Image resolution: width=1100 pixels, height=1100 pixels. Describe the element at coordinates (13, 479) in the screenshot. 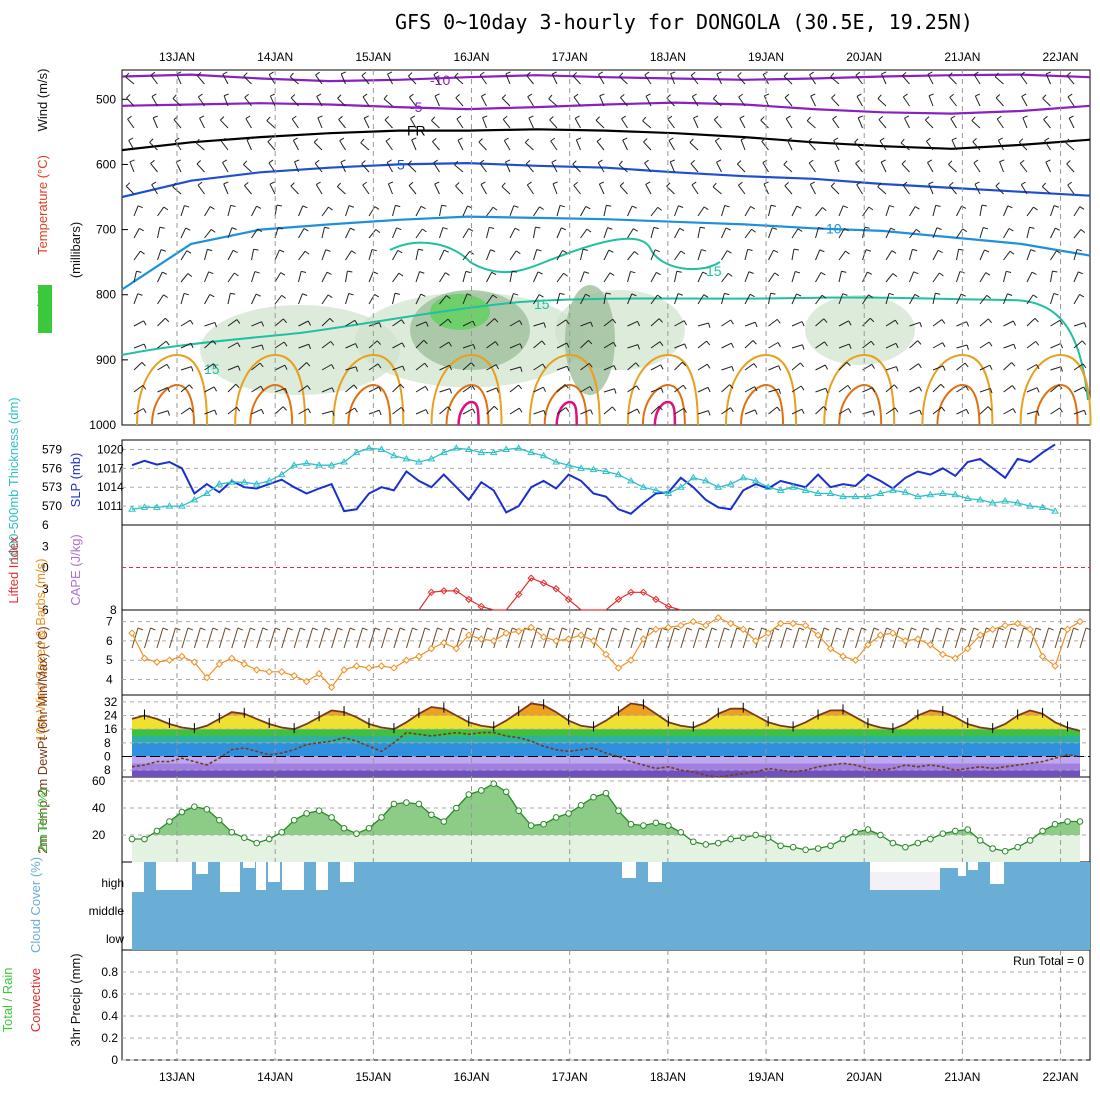

I see `ylabel-thickness: 1000-500mb Thickness (dm)` at that location.